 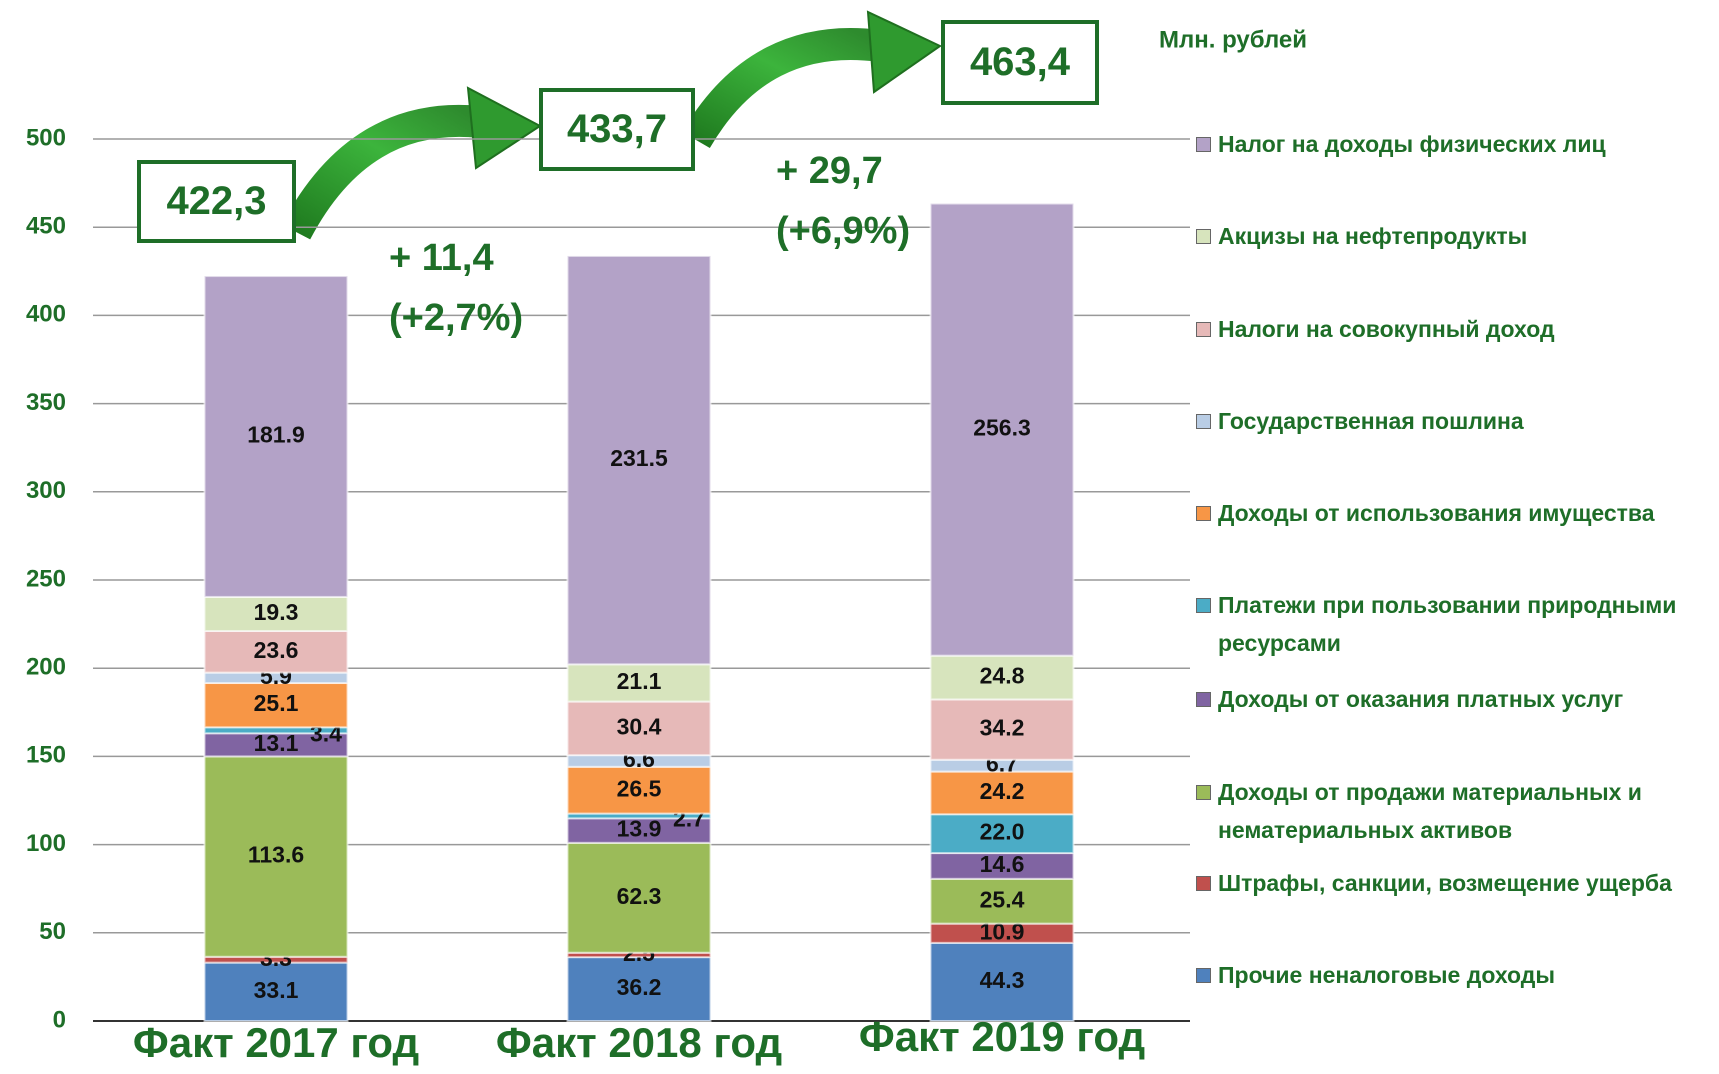 I want to click on growth-label: + 29,7, so click(x=829, y=171).